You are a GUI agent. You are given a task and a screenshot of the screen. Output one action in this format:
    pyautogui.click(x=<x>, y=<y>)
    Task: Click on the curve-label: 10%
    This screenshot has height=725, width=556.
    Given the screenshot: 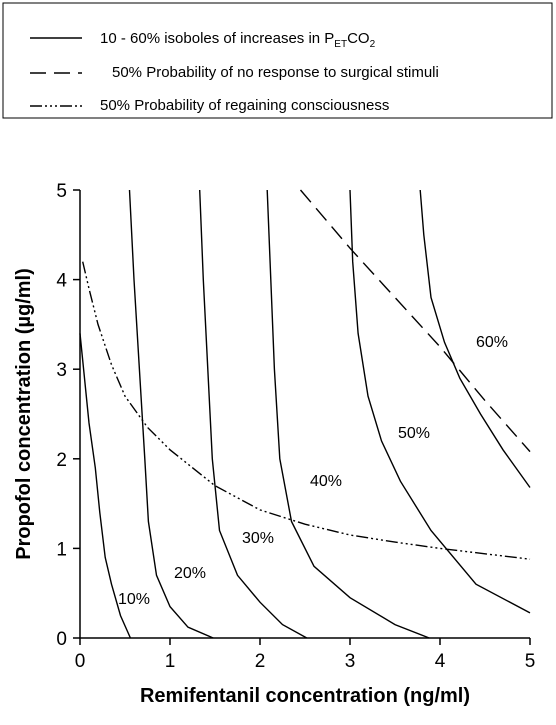 What is the action you would take?
    pyautogui.click(x=134, y=599)
    